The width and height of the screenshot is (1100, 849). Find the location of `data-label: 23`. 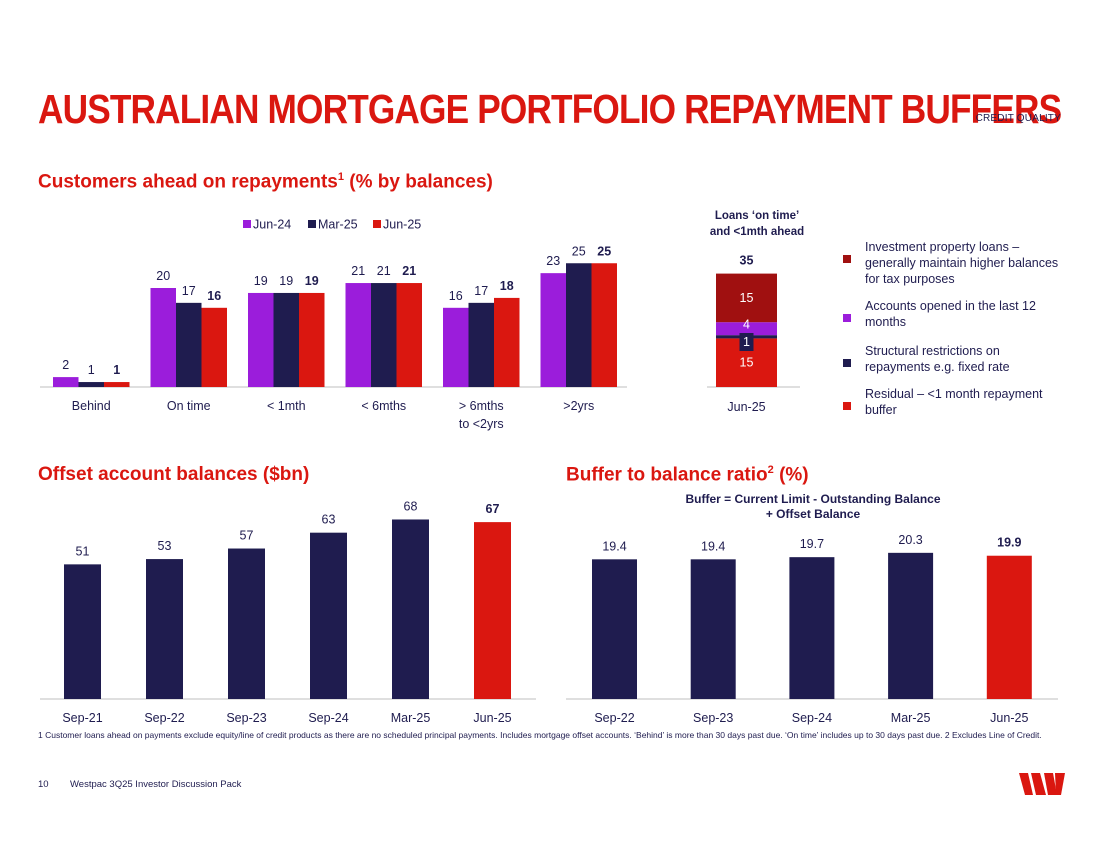

data-label: 23 is located at coordinates (553, 261).